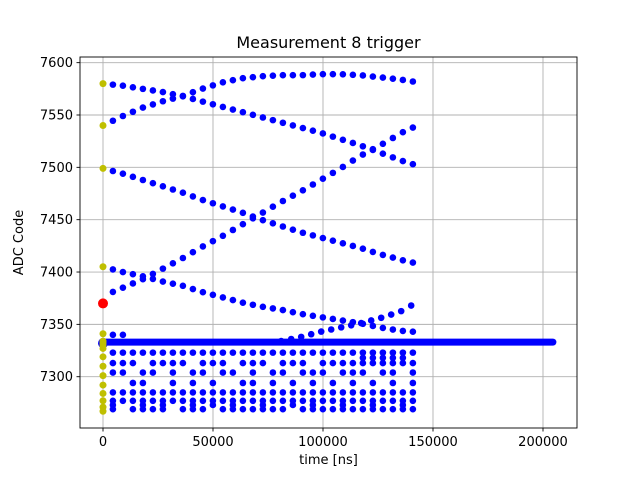 The image size is (640, 480). Describe the element at coordinates (56, 377) in the screenshot. I see `y-tick-label: 7300` at that location.